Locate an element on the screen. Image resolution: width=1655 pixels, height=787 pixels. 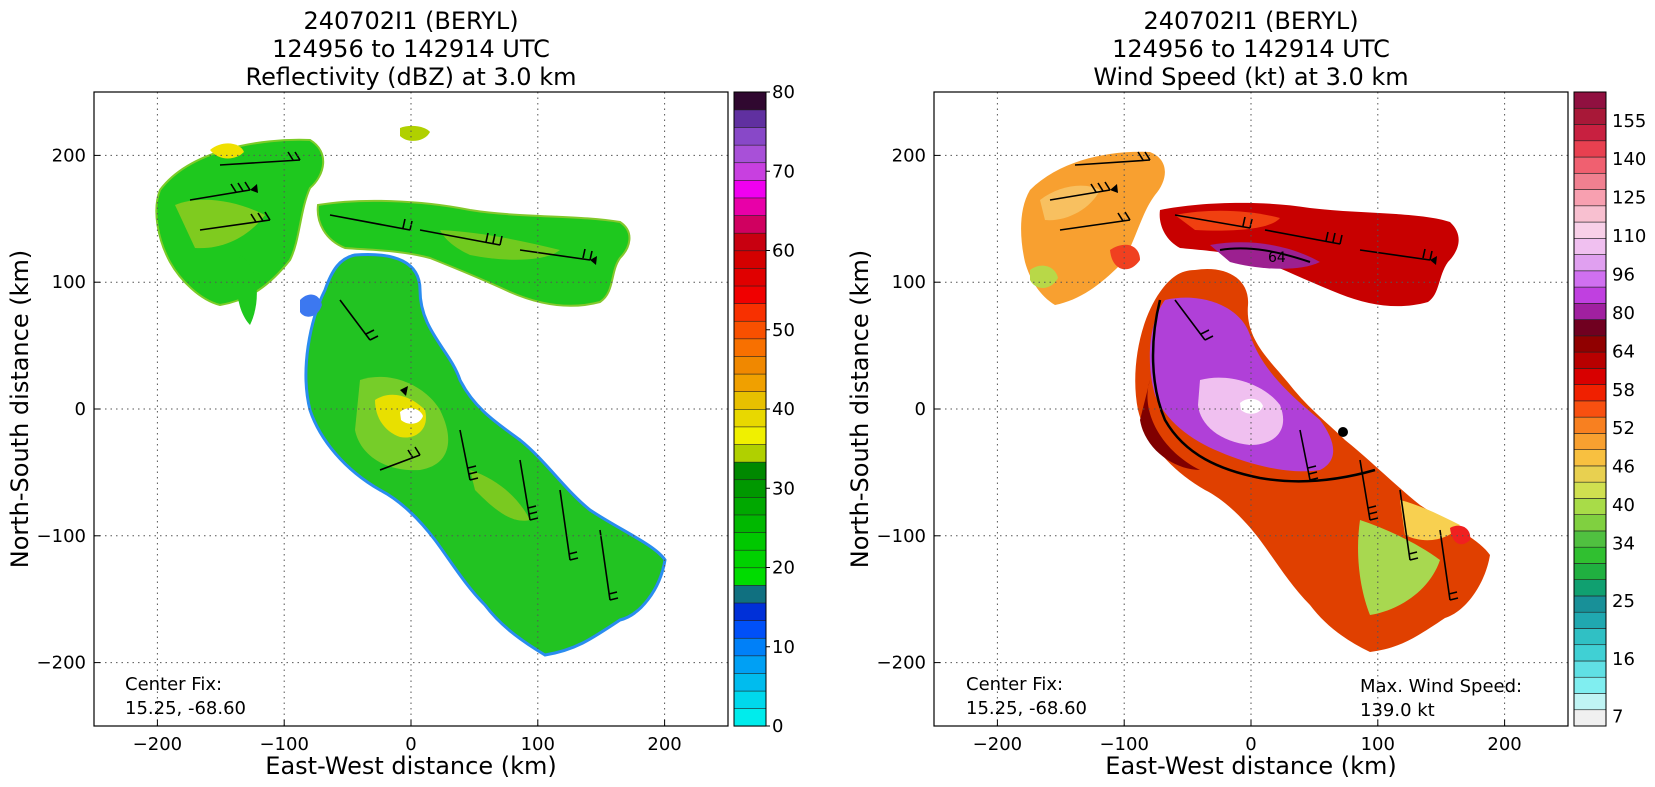
reflectivity-colorbar-tick-label: 80 is located at coordinates (783, 92).